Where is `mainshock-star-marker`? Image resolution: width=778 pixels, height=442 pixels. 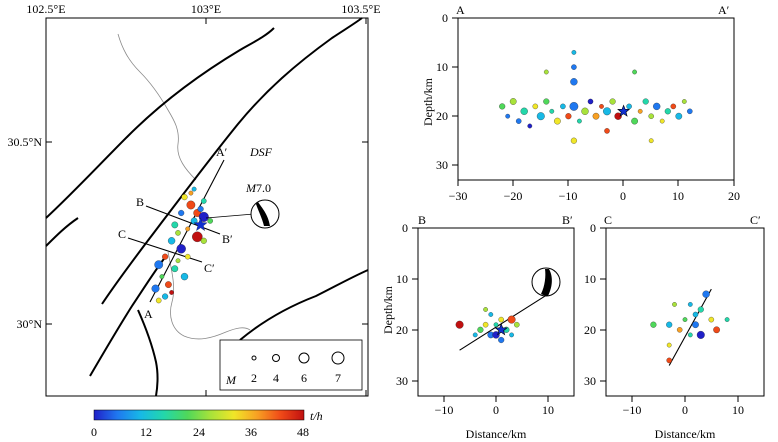
mainshock-star-marker is located at coordinates (200, 224).